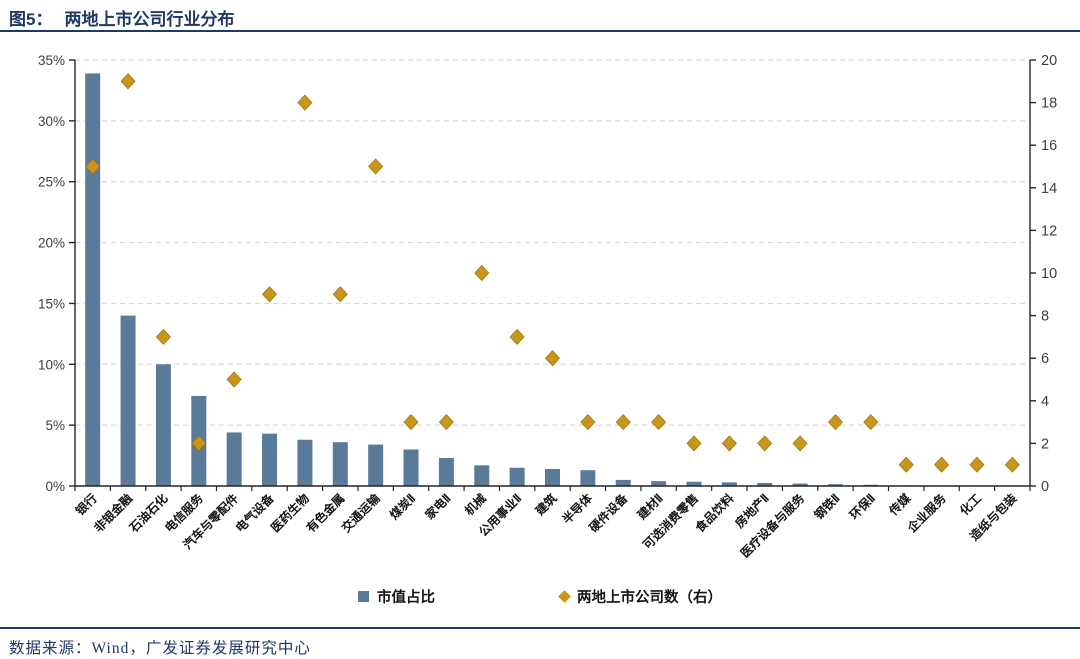 The height and width of the screenshot is (659, 1080). Describe the element at coordinates (659, 483) in the screenshot. I see `bar-建材Ⅱ` at that location.